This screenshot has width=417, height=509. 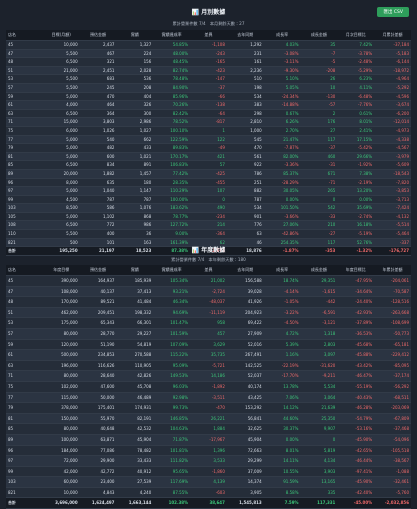 What do you see at coordinates (393, 12) in the screenshot?
I see `export-button: 匯出 CSV` at bounding box center [393, 12].